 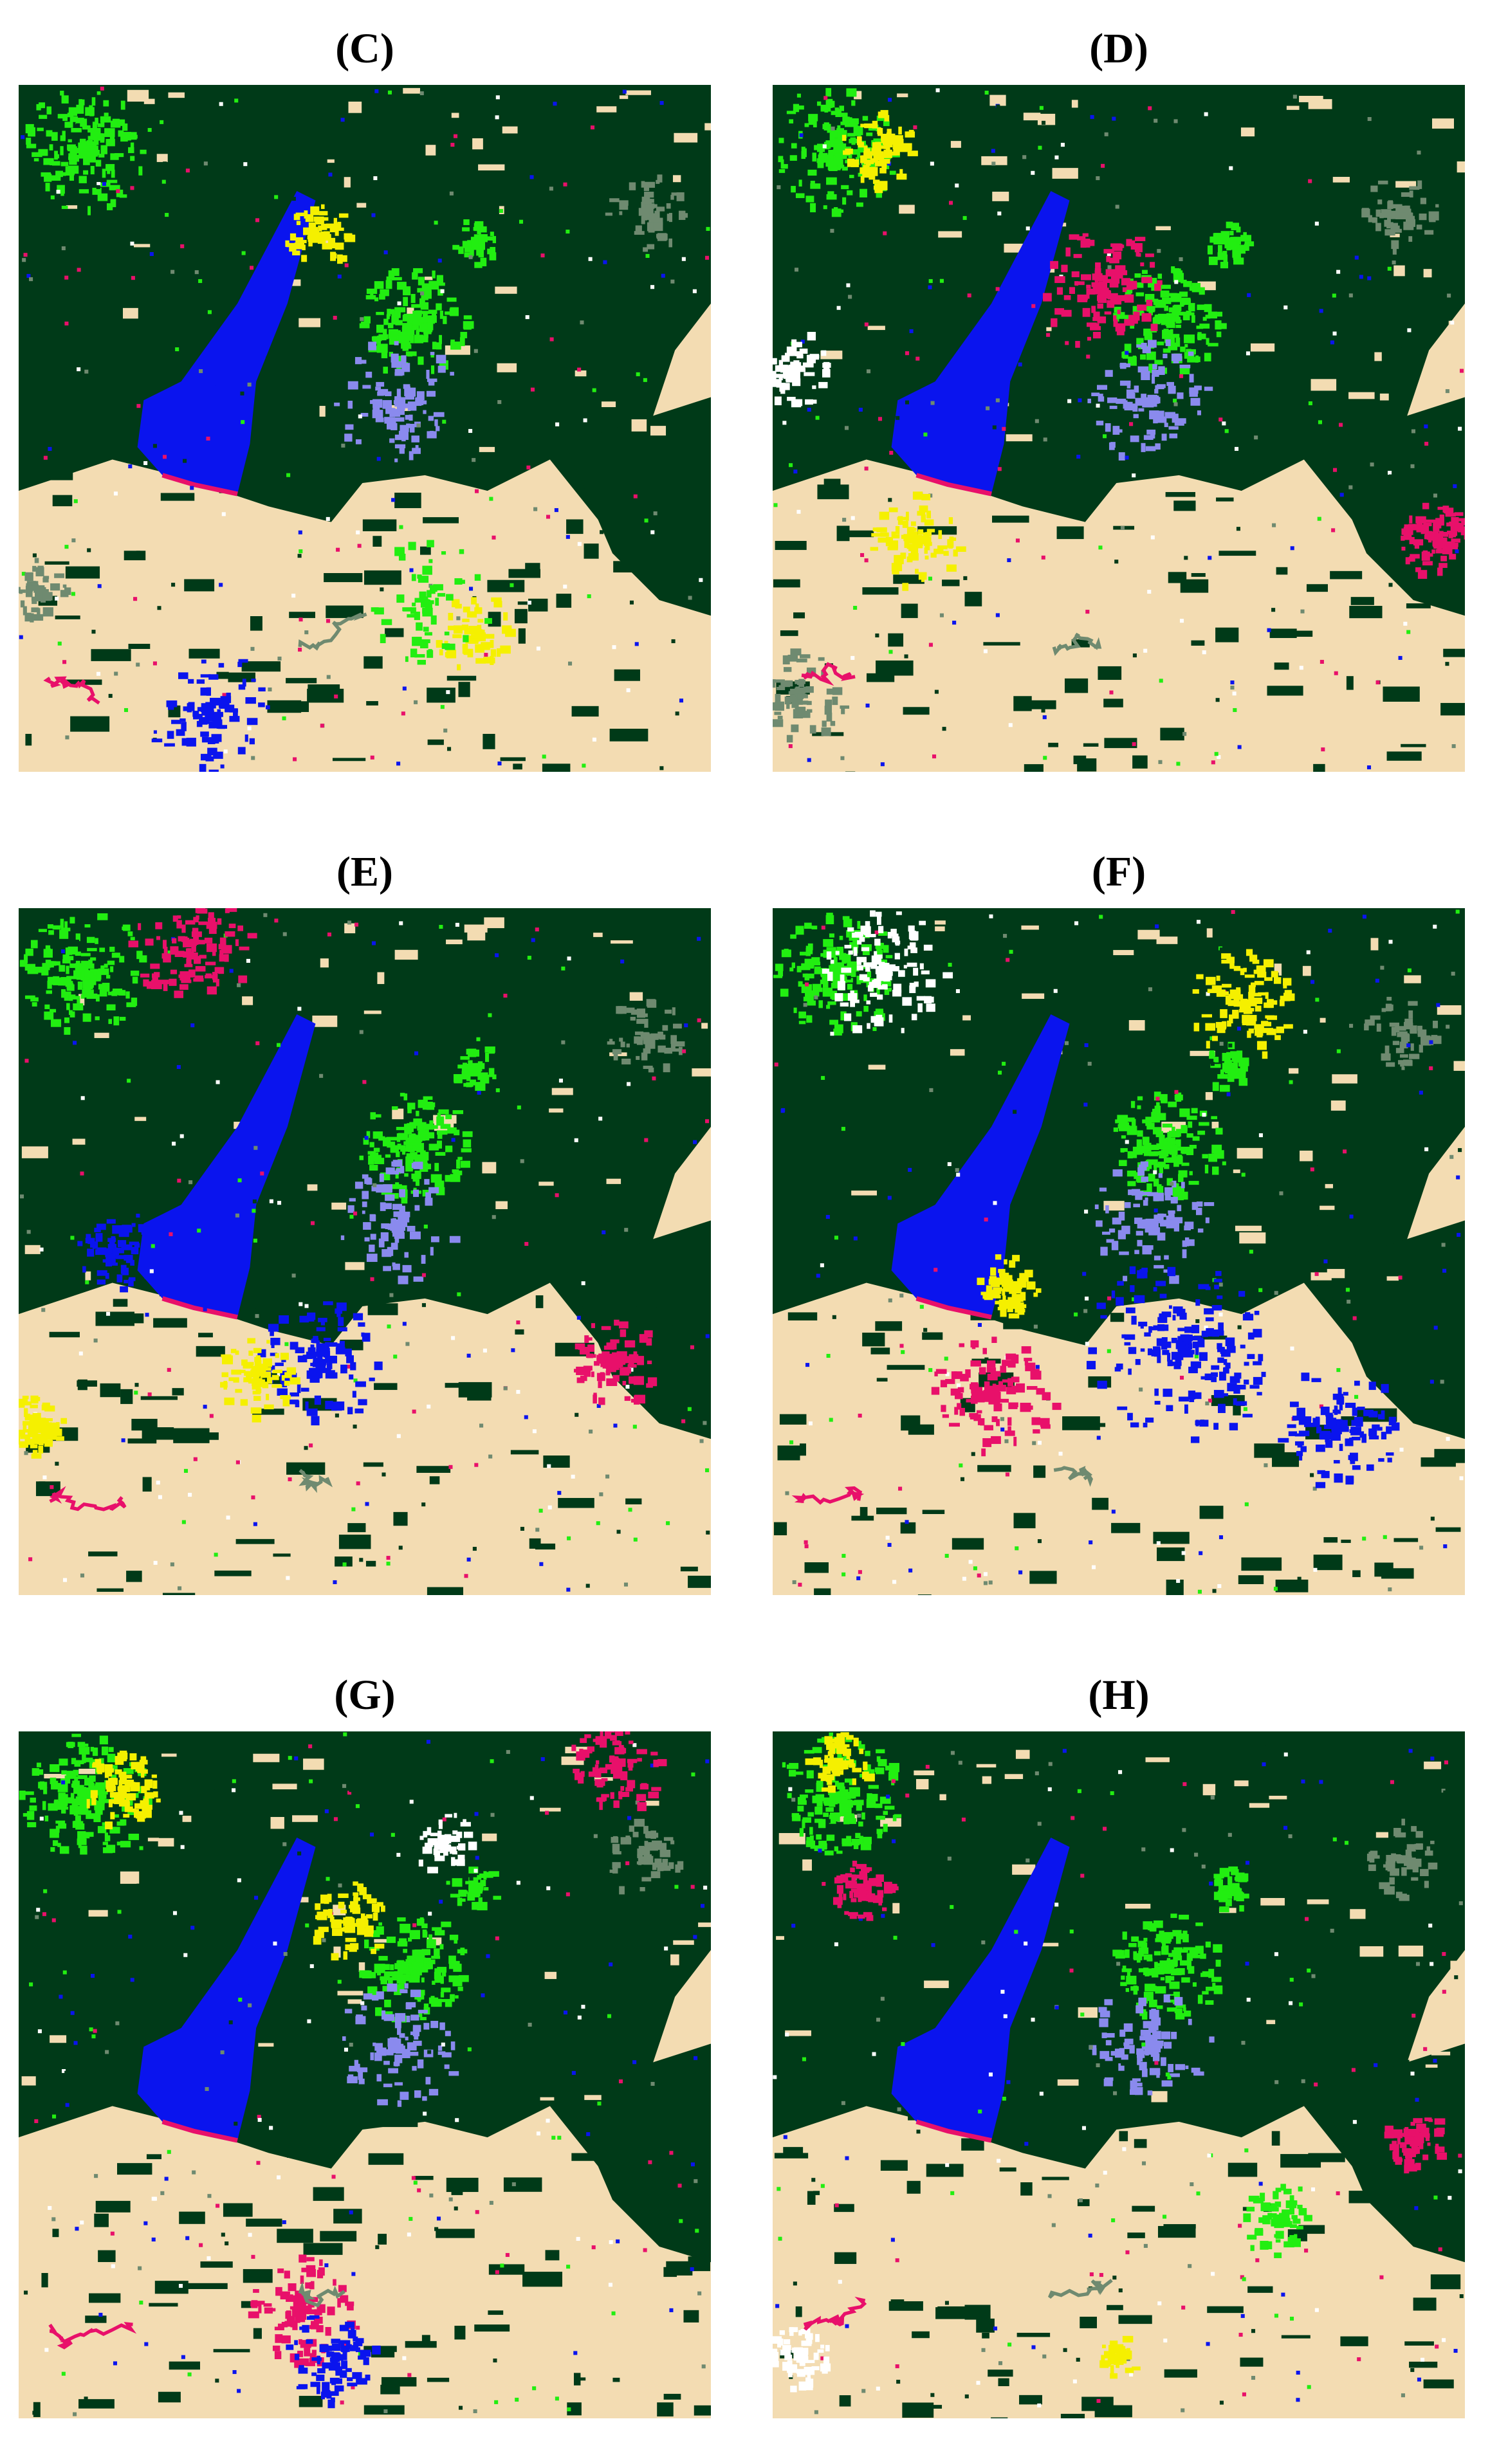 I want to click on river, so click(x=316, y=1480).